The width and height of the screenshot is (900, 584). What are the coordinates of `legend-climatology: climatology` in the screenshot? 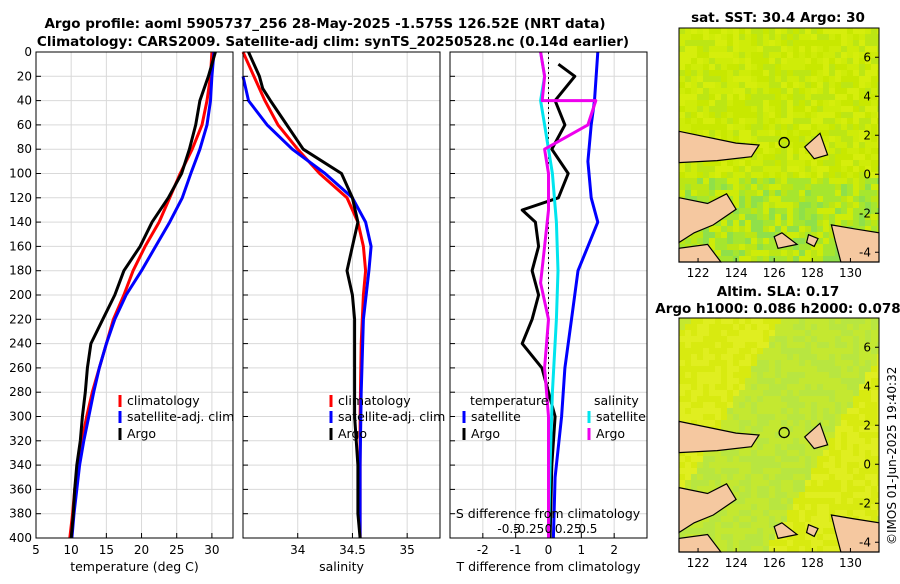 It's located at (163, 400).